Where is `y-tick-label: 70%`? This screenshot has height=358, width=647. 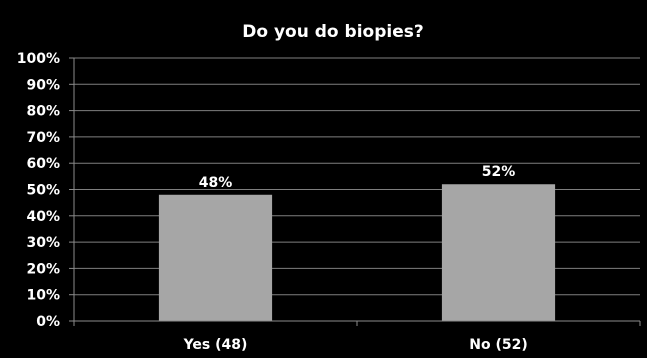 y-tick-label: 70% is located at coordinates (43, 138).